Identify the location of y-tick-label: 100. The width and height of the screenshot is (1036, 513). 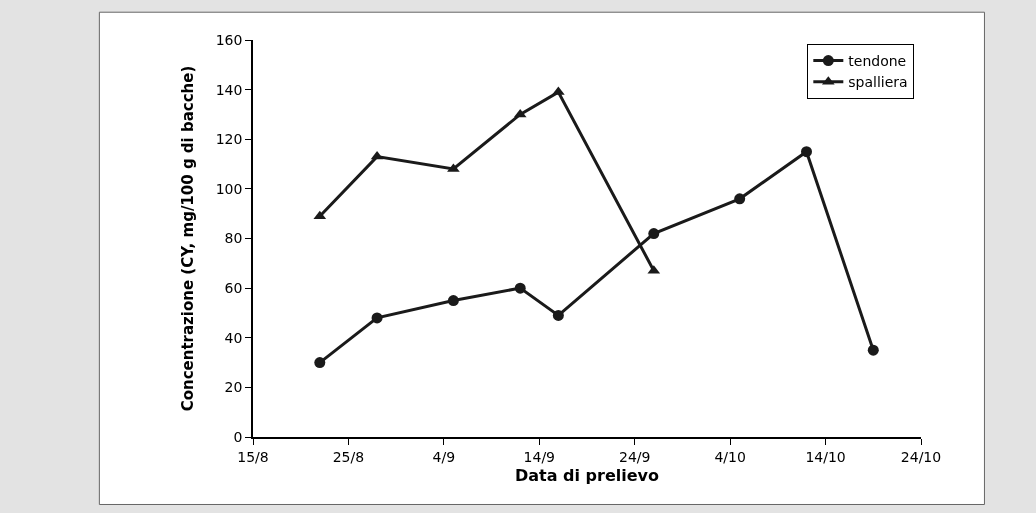
(229, 188).